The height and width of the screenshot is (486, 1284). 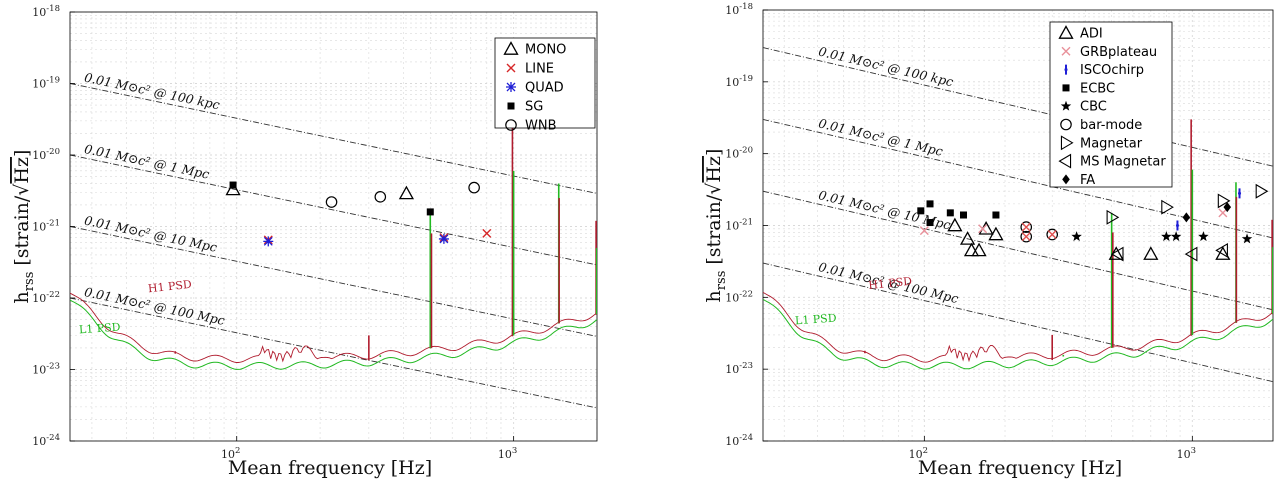 What do you see at coordinates (233, 185) in the screenshot?
I see `point-sg` at bounding box center [233, 185].